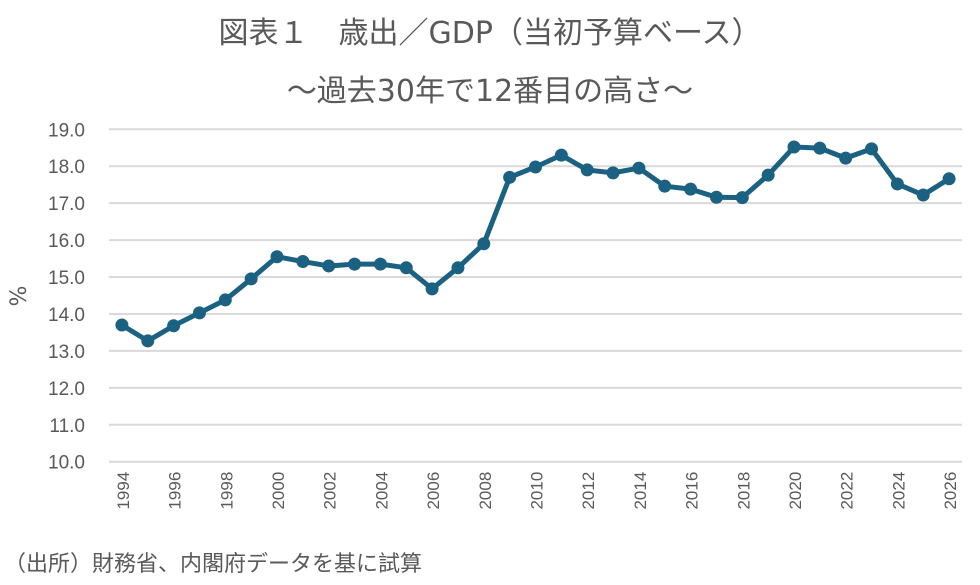 The image size is (980, 585). I want to click on x-tick-label: 1996, so click(175, 491).